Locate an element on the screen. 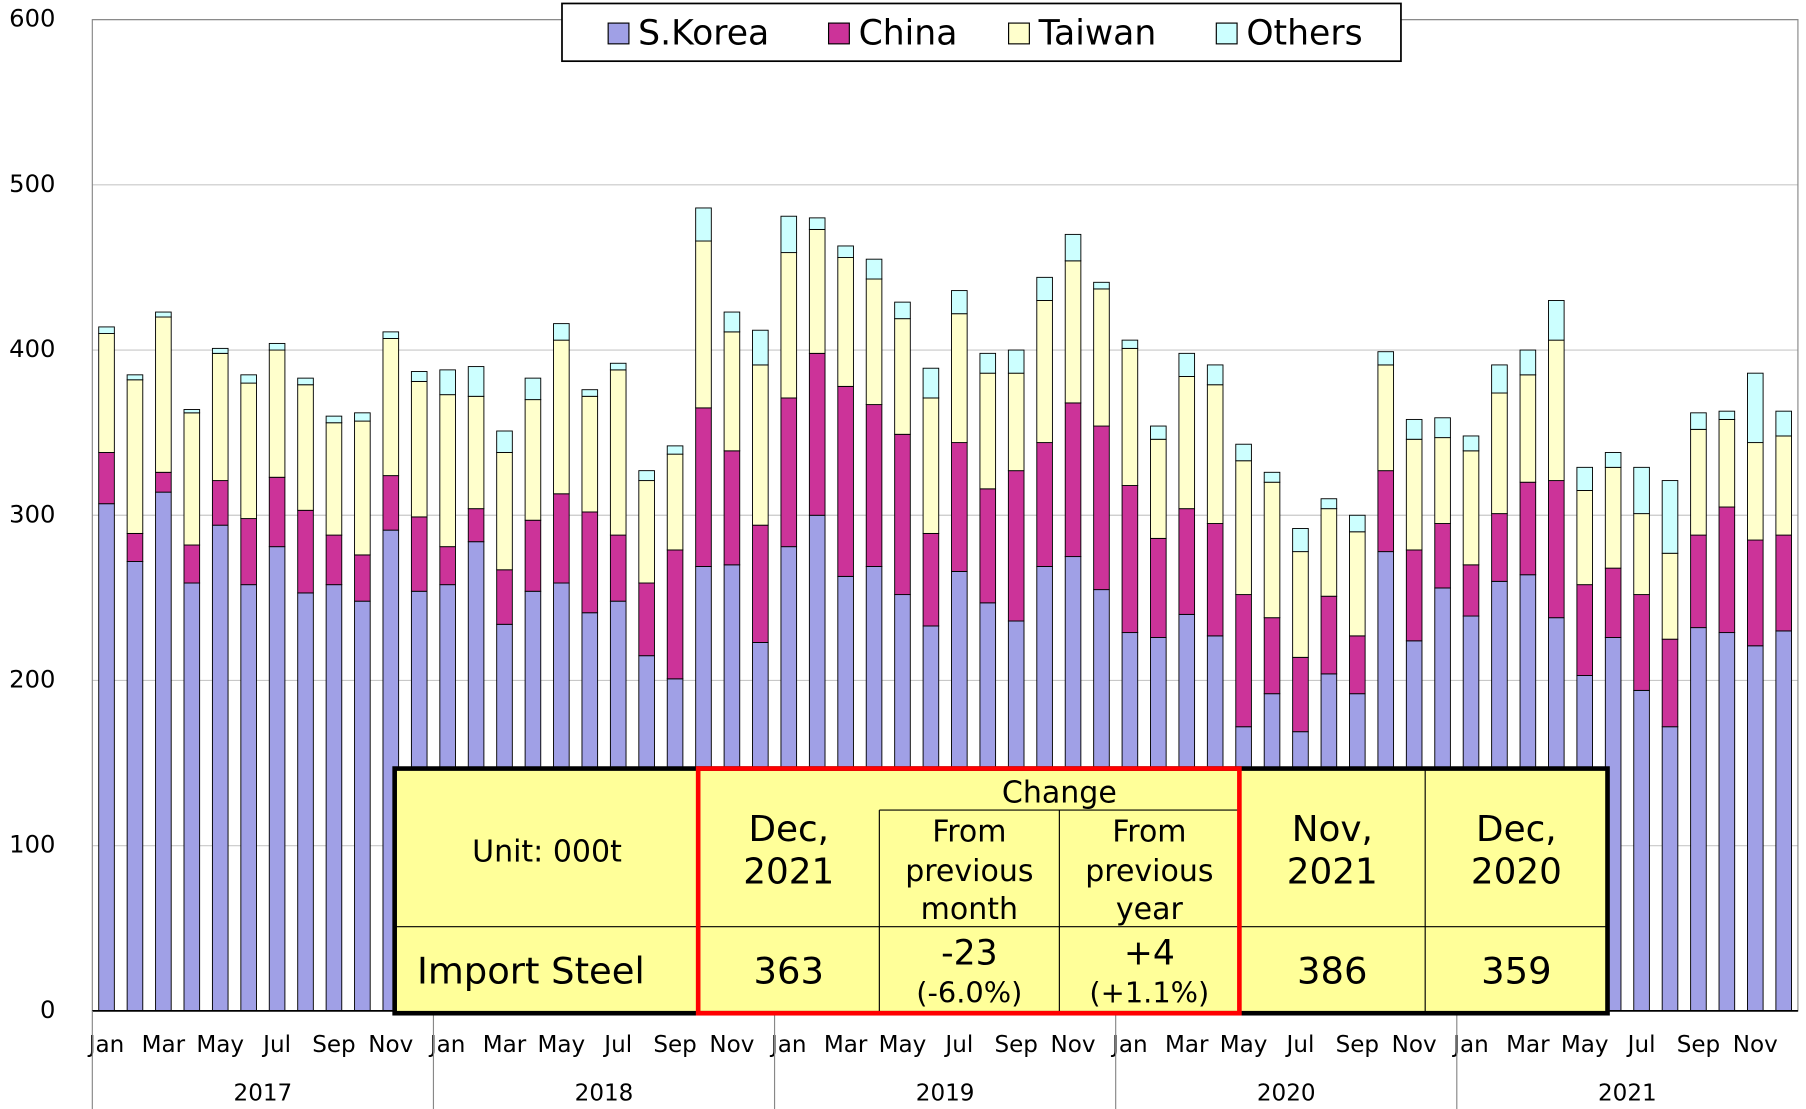 This screenshot has width=1806, height=1109. table-header: previous is located at coordinates (1149, 871).